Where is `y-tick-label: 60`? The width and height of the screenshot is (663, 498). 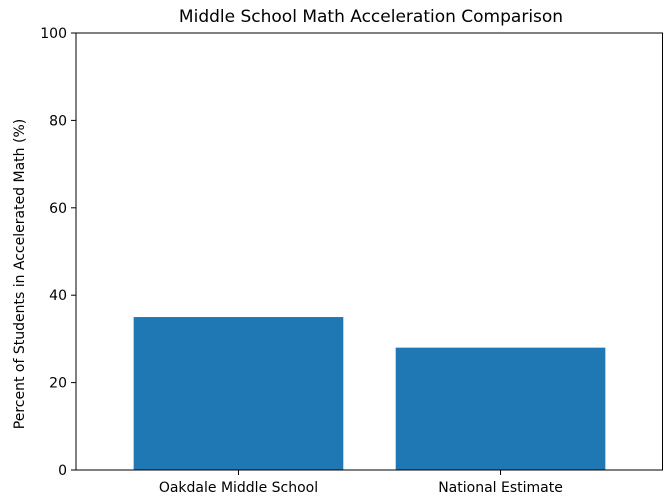 y-tick-label: 60 is located at coordinates (58, 209).